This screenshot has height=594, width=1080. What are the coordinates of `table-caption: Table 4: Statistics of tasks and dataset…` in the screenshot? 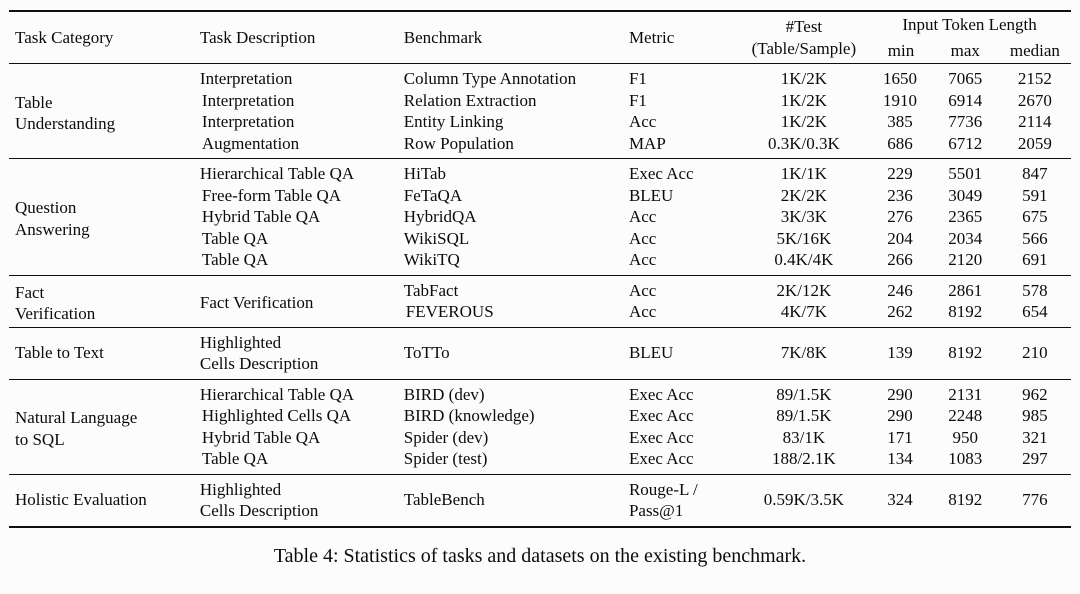 It's located at (540, 555).